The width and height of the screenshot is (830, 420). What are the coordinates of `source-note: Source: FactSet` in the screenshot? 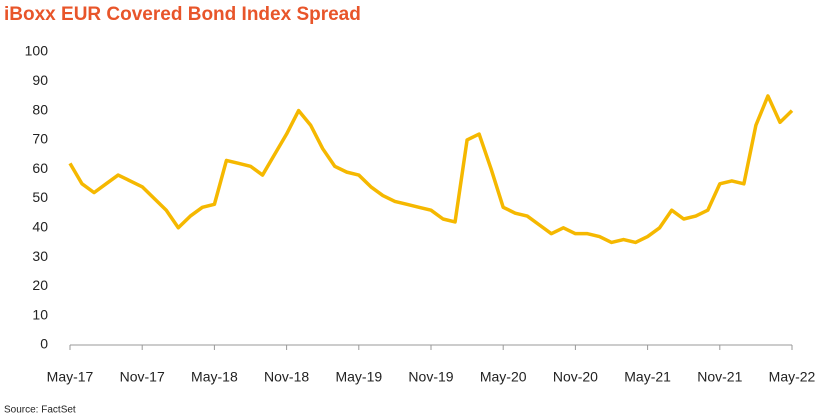 It's located at (40, 410).